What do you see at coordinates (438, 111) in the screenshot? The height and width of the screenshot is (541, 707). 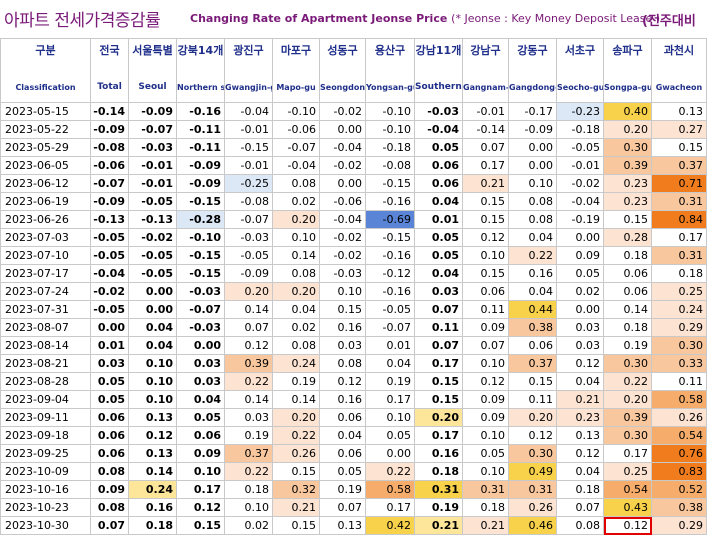 I see `value-cell: -0.03` at bounding box center [438, 111].